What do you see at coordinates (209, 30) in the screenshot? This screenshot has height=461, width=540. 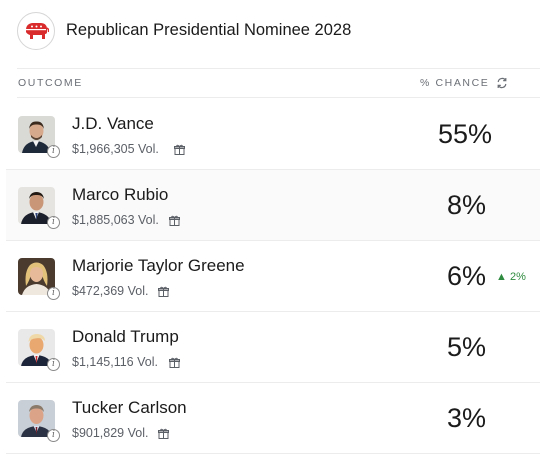 I see `page-title: Republican Presidential Nominee 2028` at bounding box center [209, 30].